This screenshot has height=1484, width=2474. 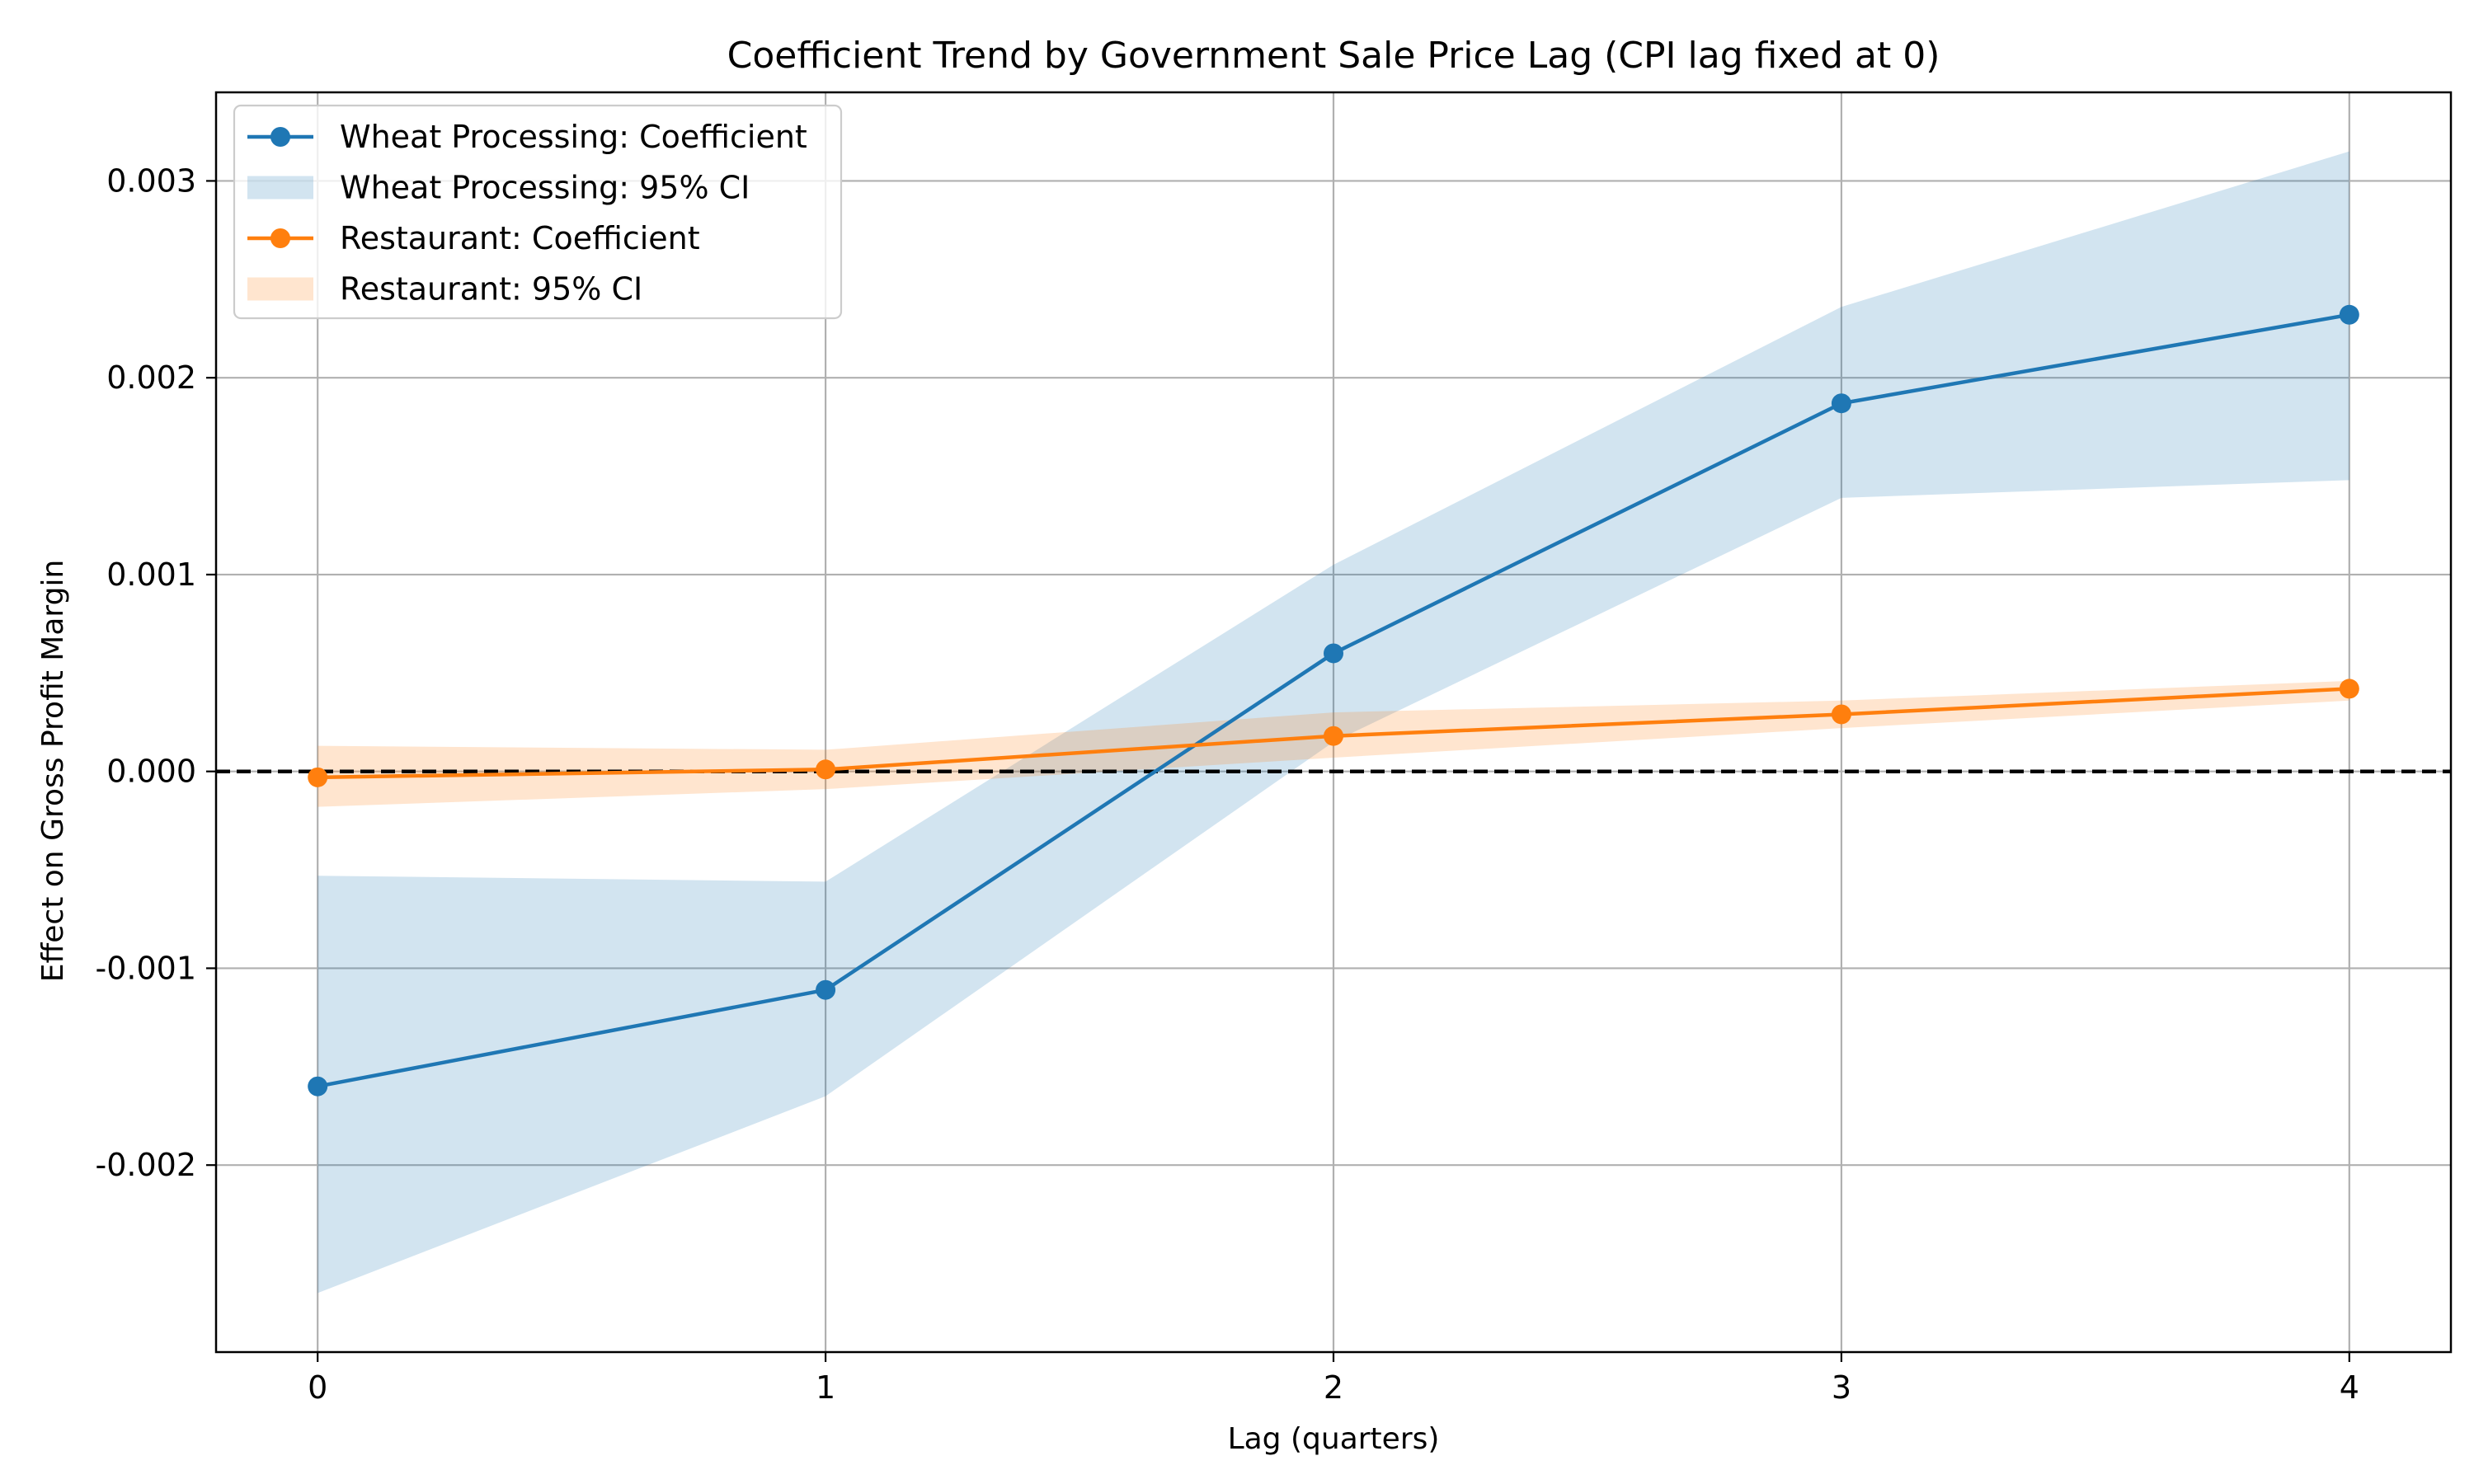 I want to click on legend-entry-label: Restaurant: Coefficient, so click(x=520, y=238).